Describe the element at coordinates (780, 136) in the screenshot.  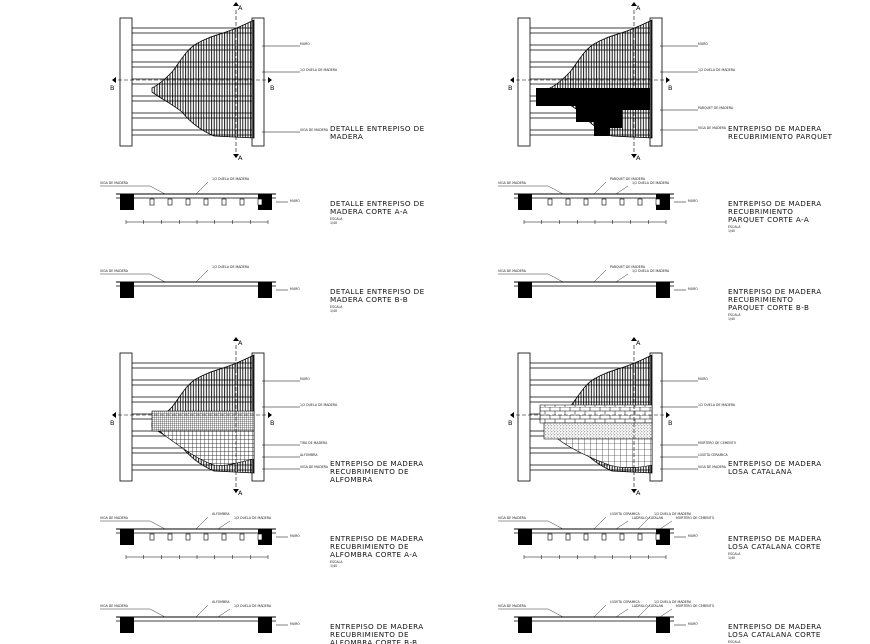
I see `plan-title: RECUBRIMIENTO PARQUET` at that location.